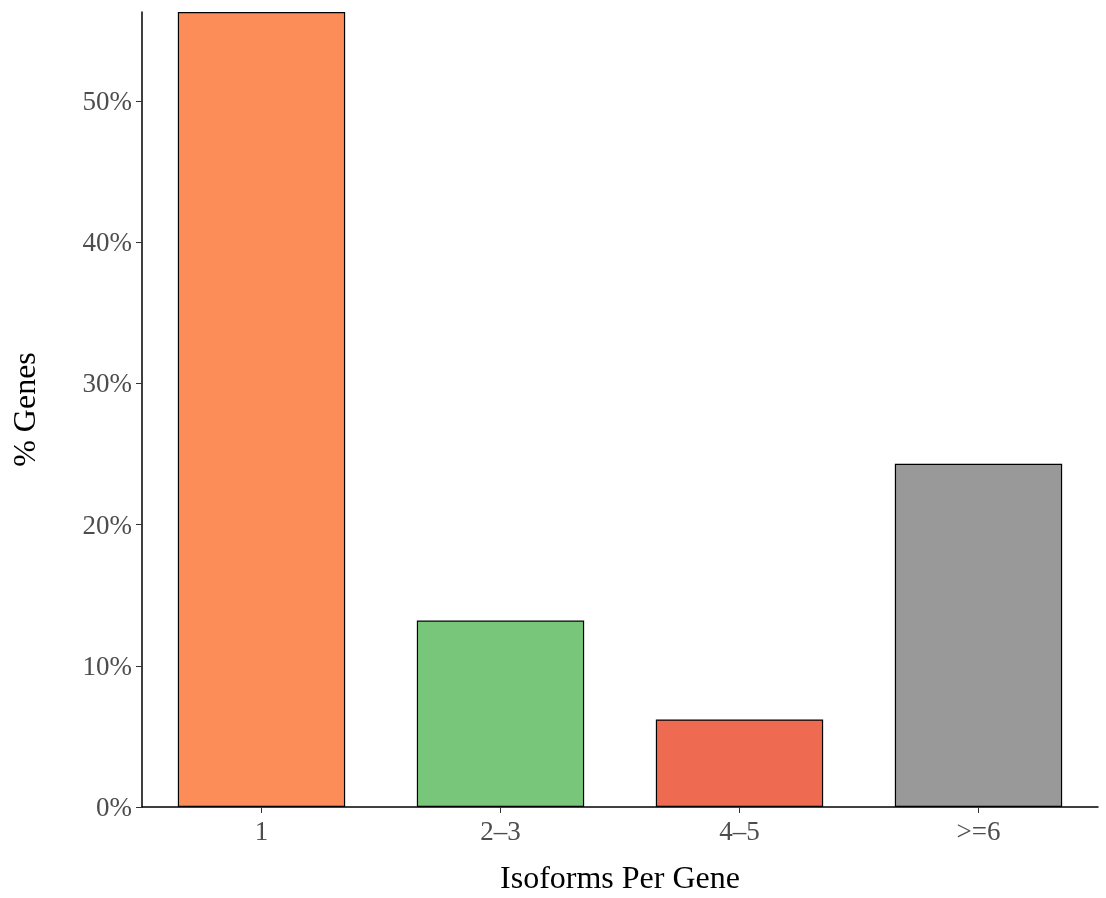  I want to click on y-tick-label: 40%, so click(107, 242).